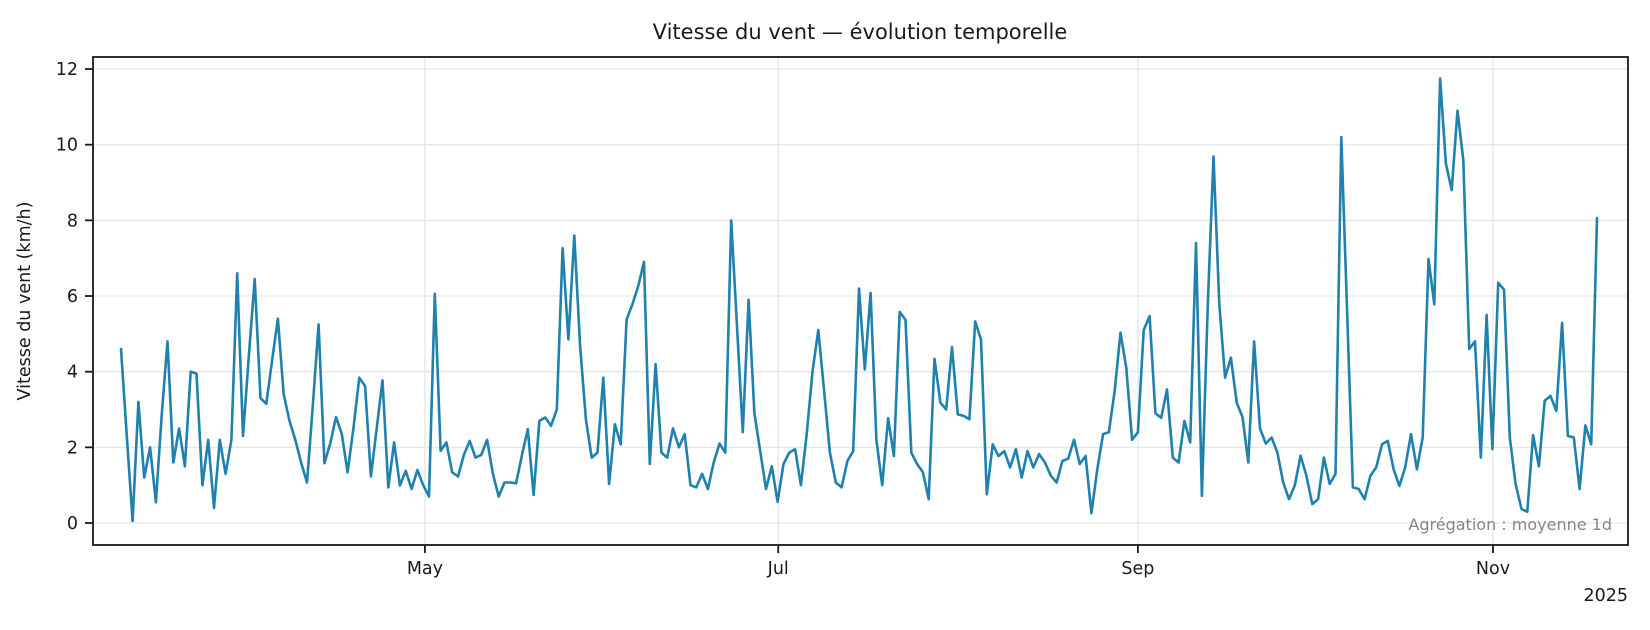 The image size is (1650, 630). I want to click on x-tick-label: Nov, so click(1493, 569).